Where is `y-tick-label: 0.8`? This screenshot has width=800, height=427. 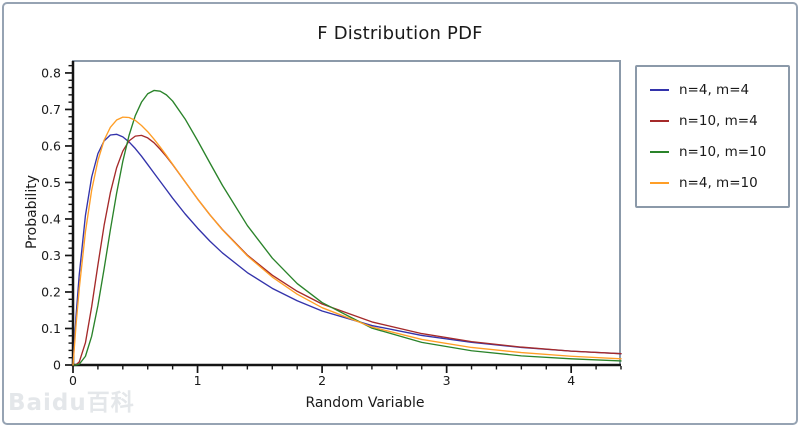
y-tick-label: 0.8 is located at coordinates (51, 72).